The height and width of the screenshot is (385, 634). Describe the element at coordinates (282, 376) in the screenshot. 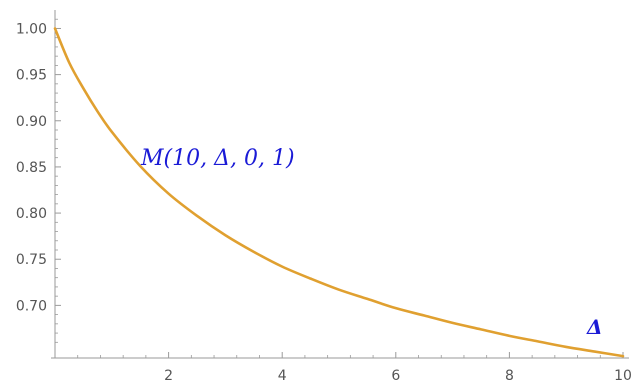

I see `x-tick-label: 4` at that location.